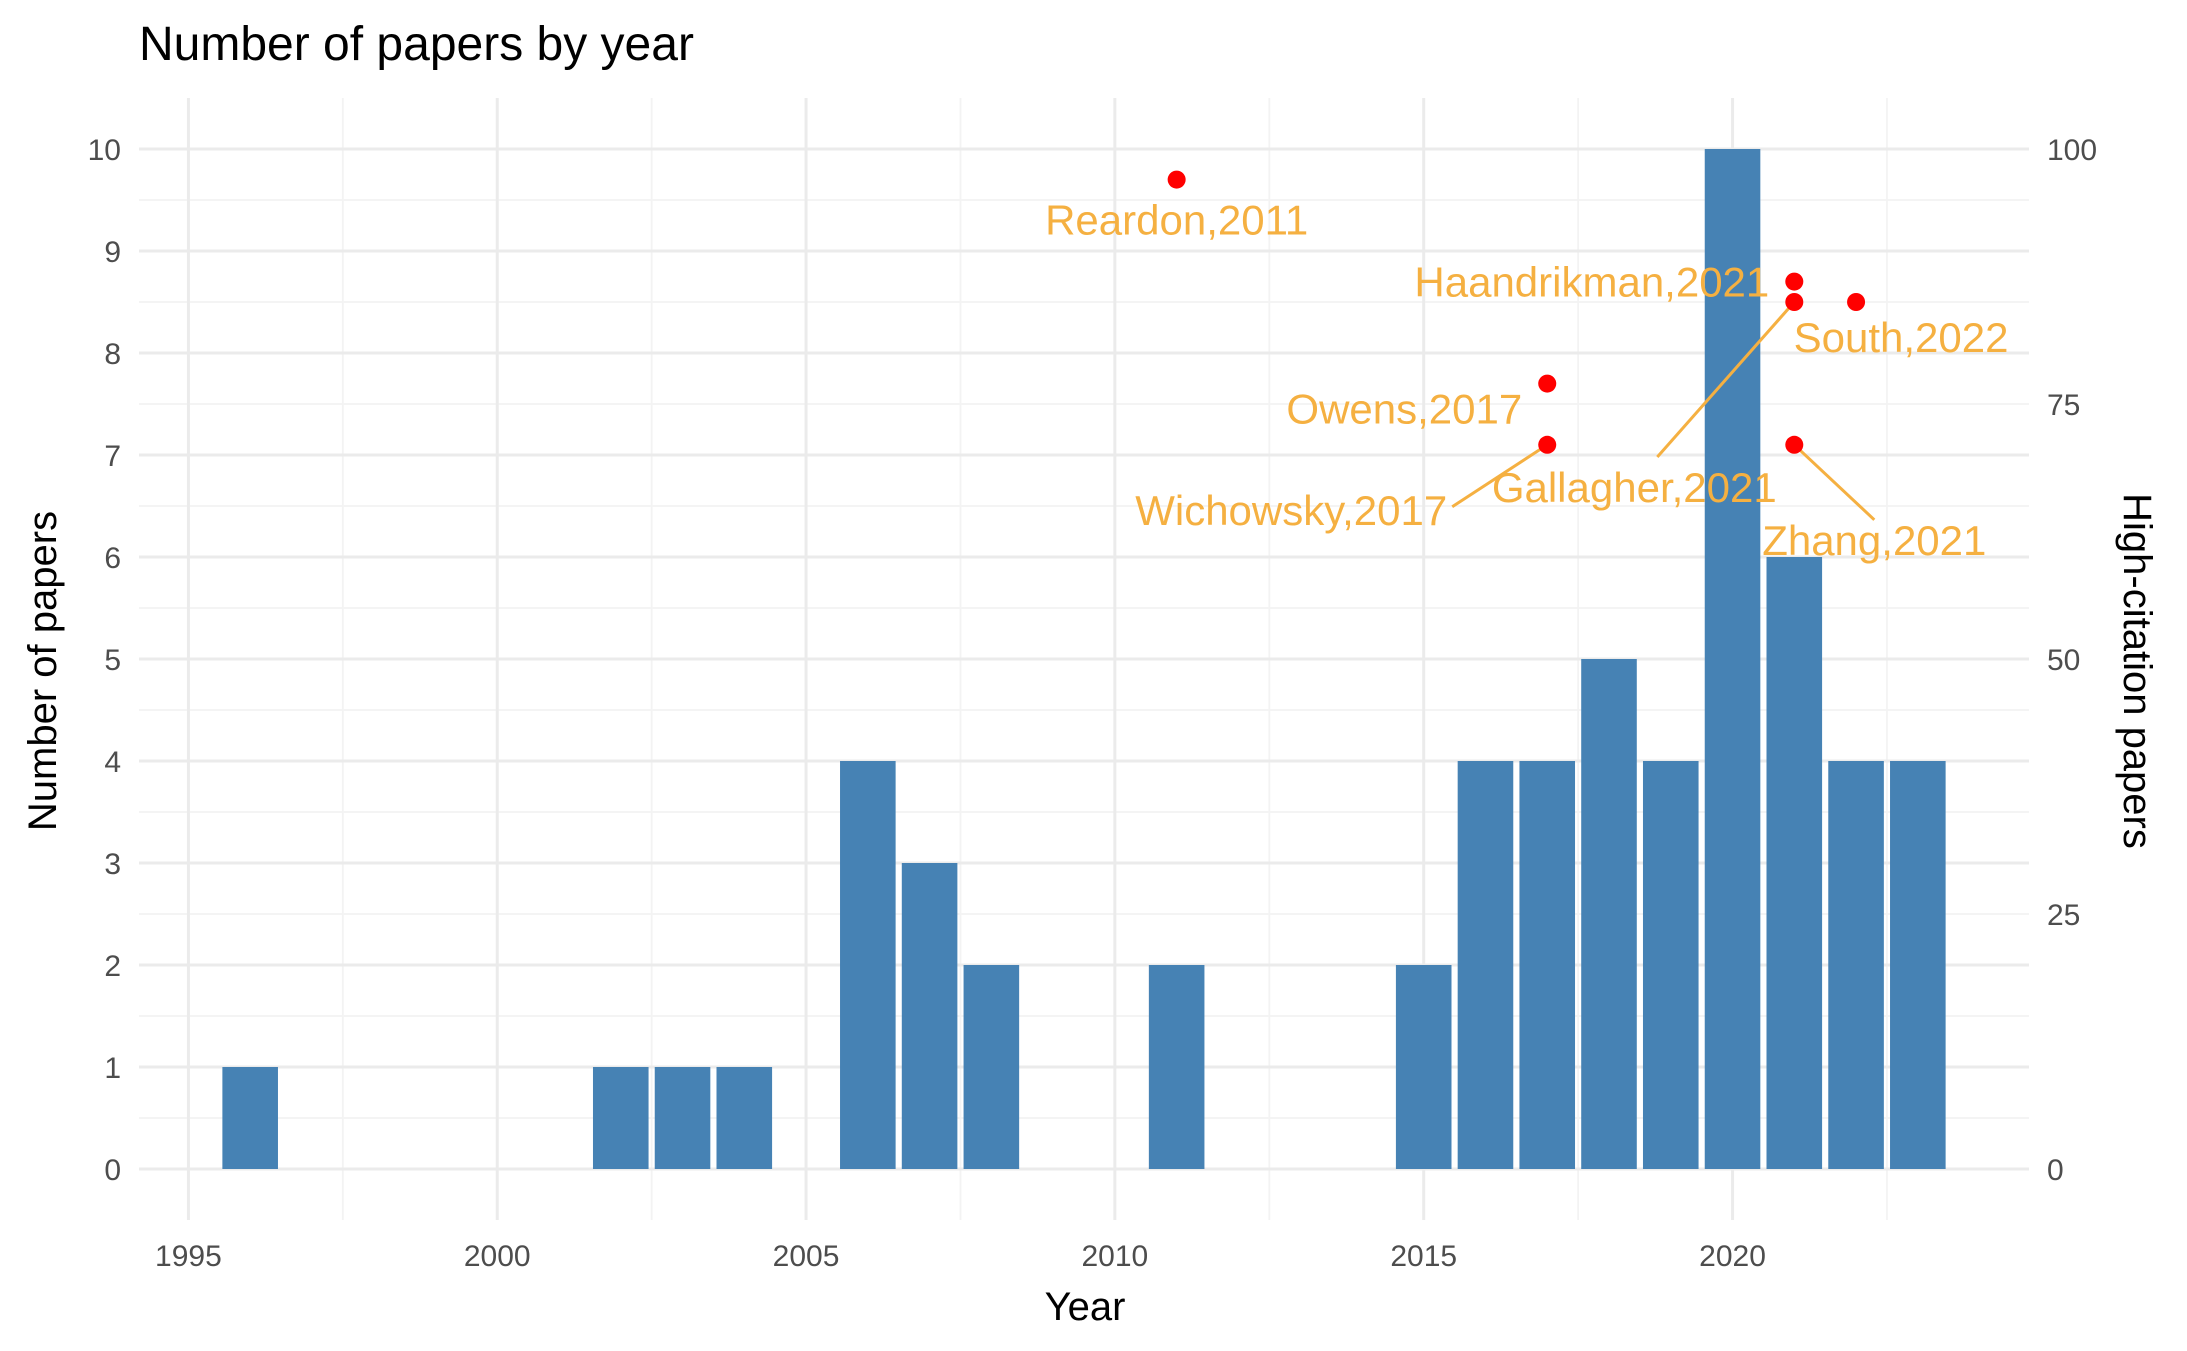 This screenshot has height=1351, width=2187. I want to click on y-tick-label: 8, so click(112, 354).